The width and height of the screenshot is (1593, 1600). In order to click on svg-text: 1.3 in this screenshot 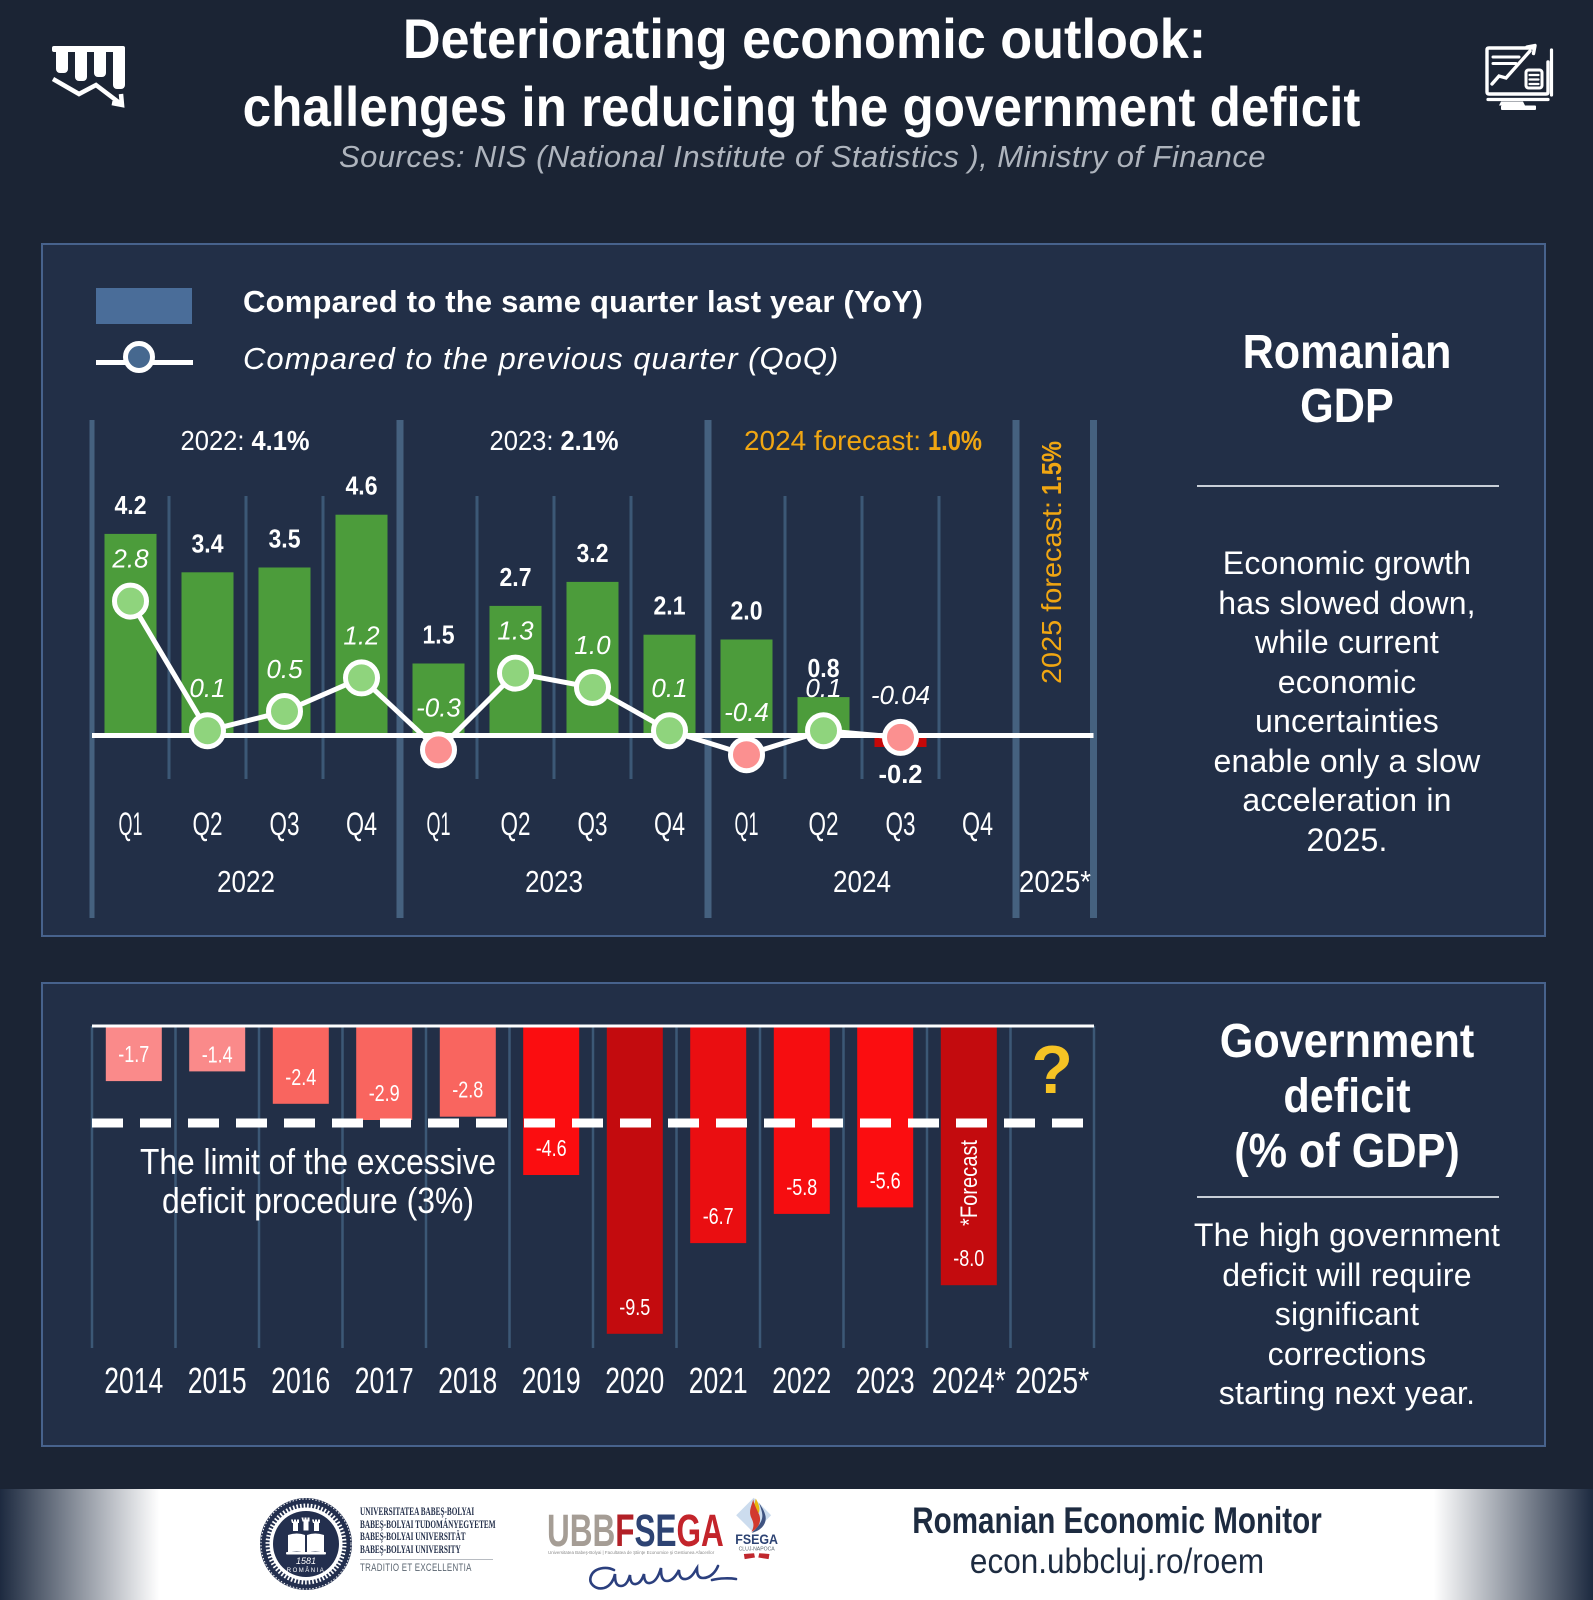, I will do `click(515, 631)`.